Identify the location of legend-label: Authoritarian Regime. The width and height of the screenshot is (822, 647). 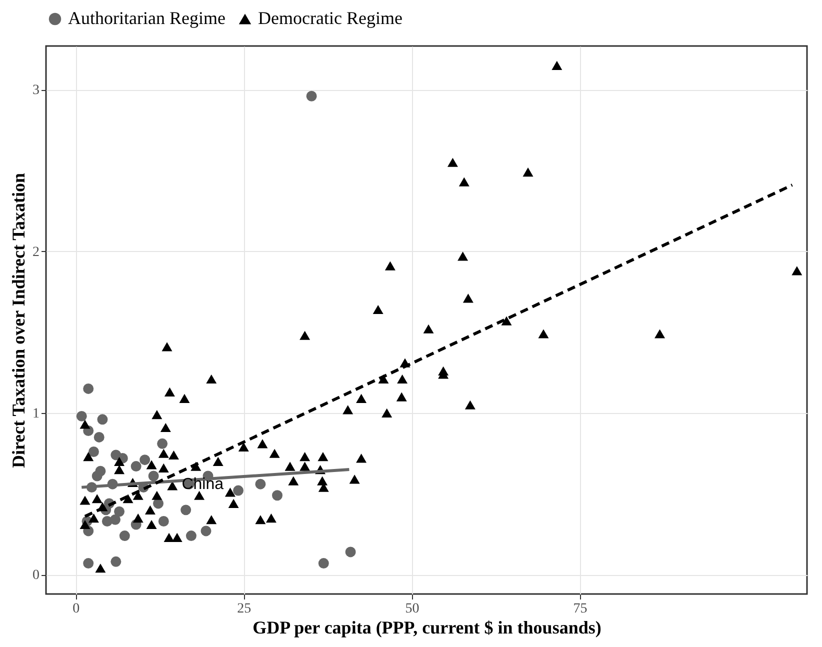
(147, 18).